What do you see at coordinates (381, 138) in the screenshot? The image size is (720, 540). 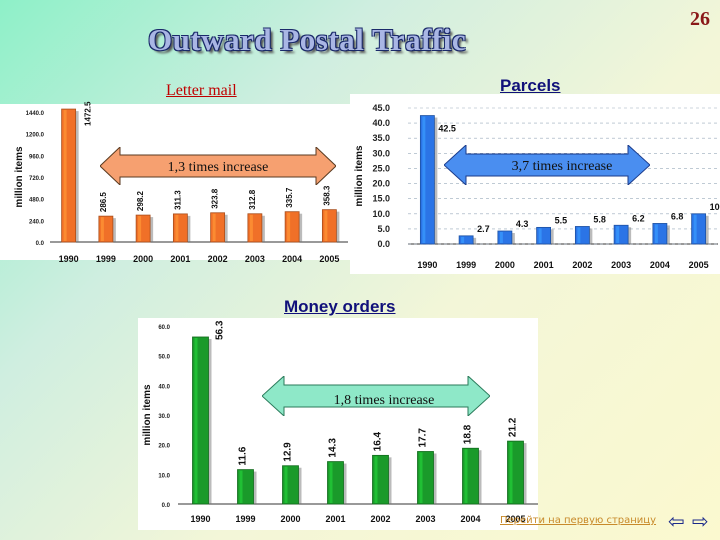 I see `y-tick-label: 35.0` at bounding box center [381, 138].